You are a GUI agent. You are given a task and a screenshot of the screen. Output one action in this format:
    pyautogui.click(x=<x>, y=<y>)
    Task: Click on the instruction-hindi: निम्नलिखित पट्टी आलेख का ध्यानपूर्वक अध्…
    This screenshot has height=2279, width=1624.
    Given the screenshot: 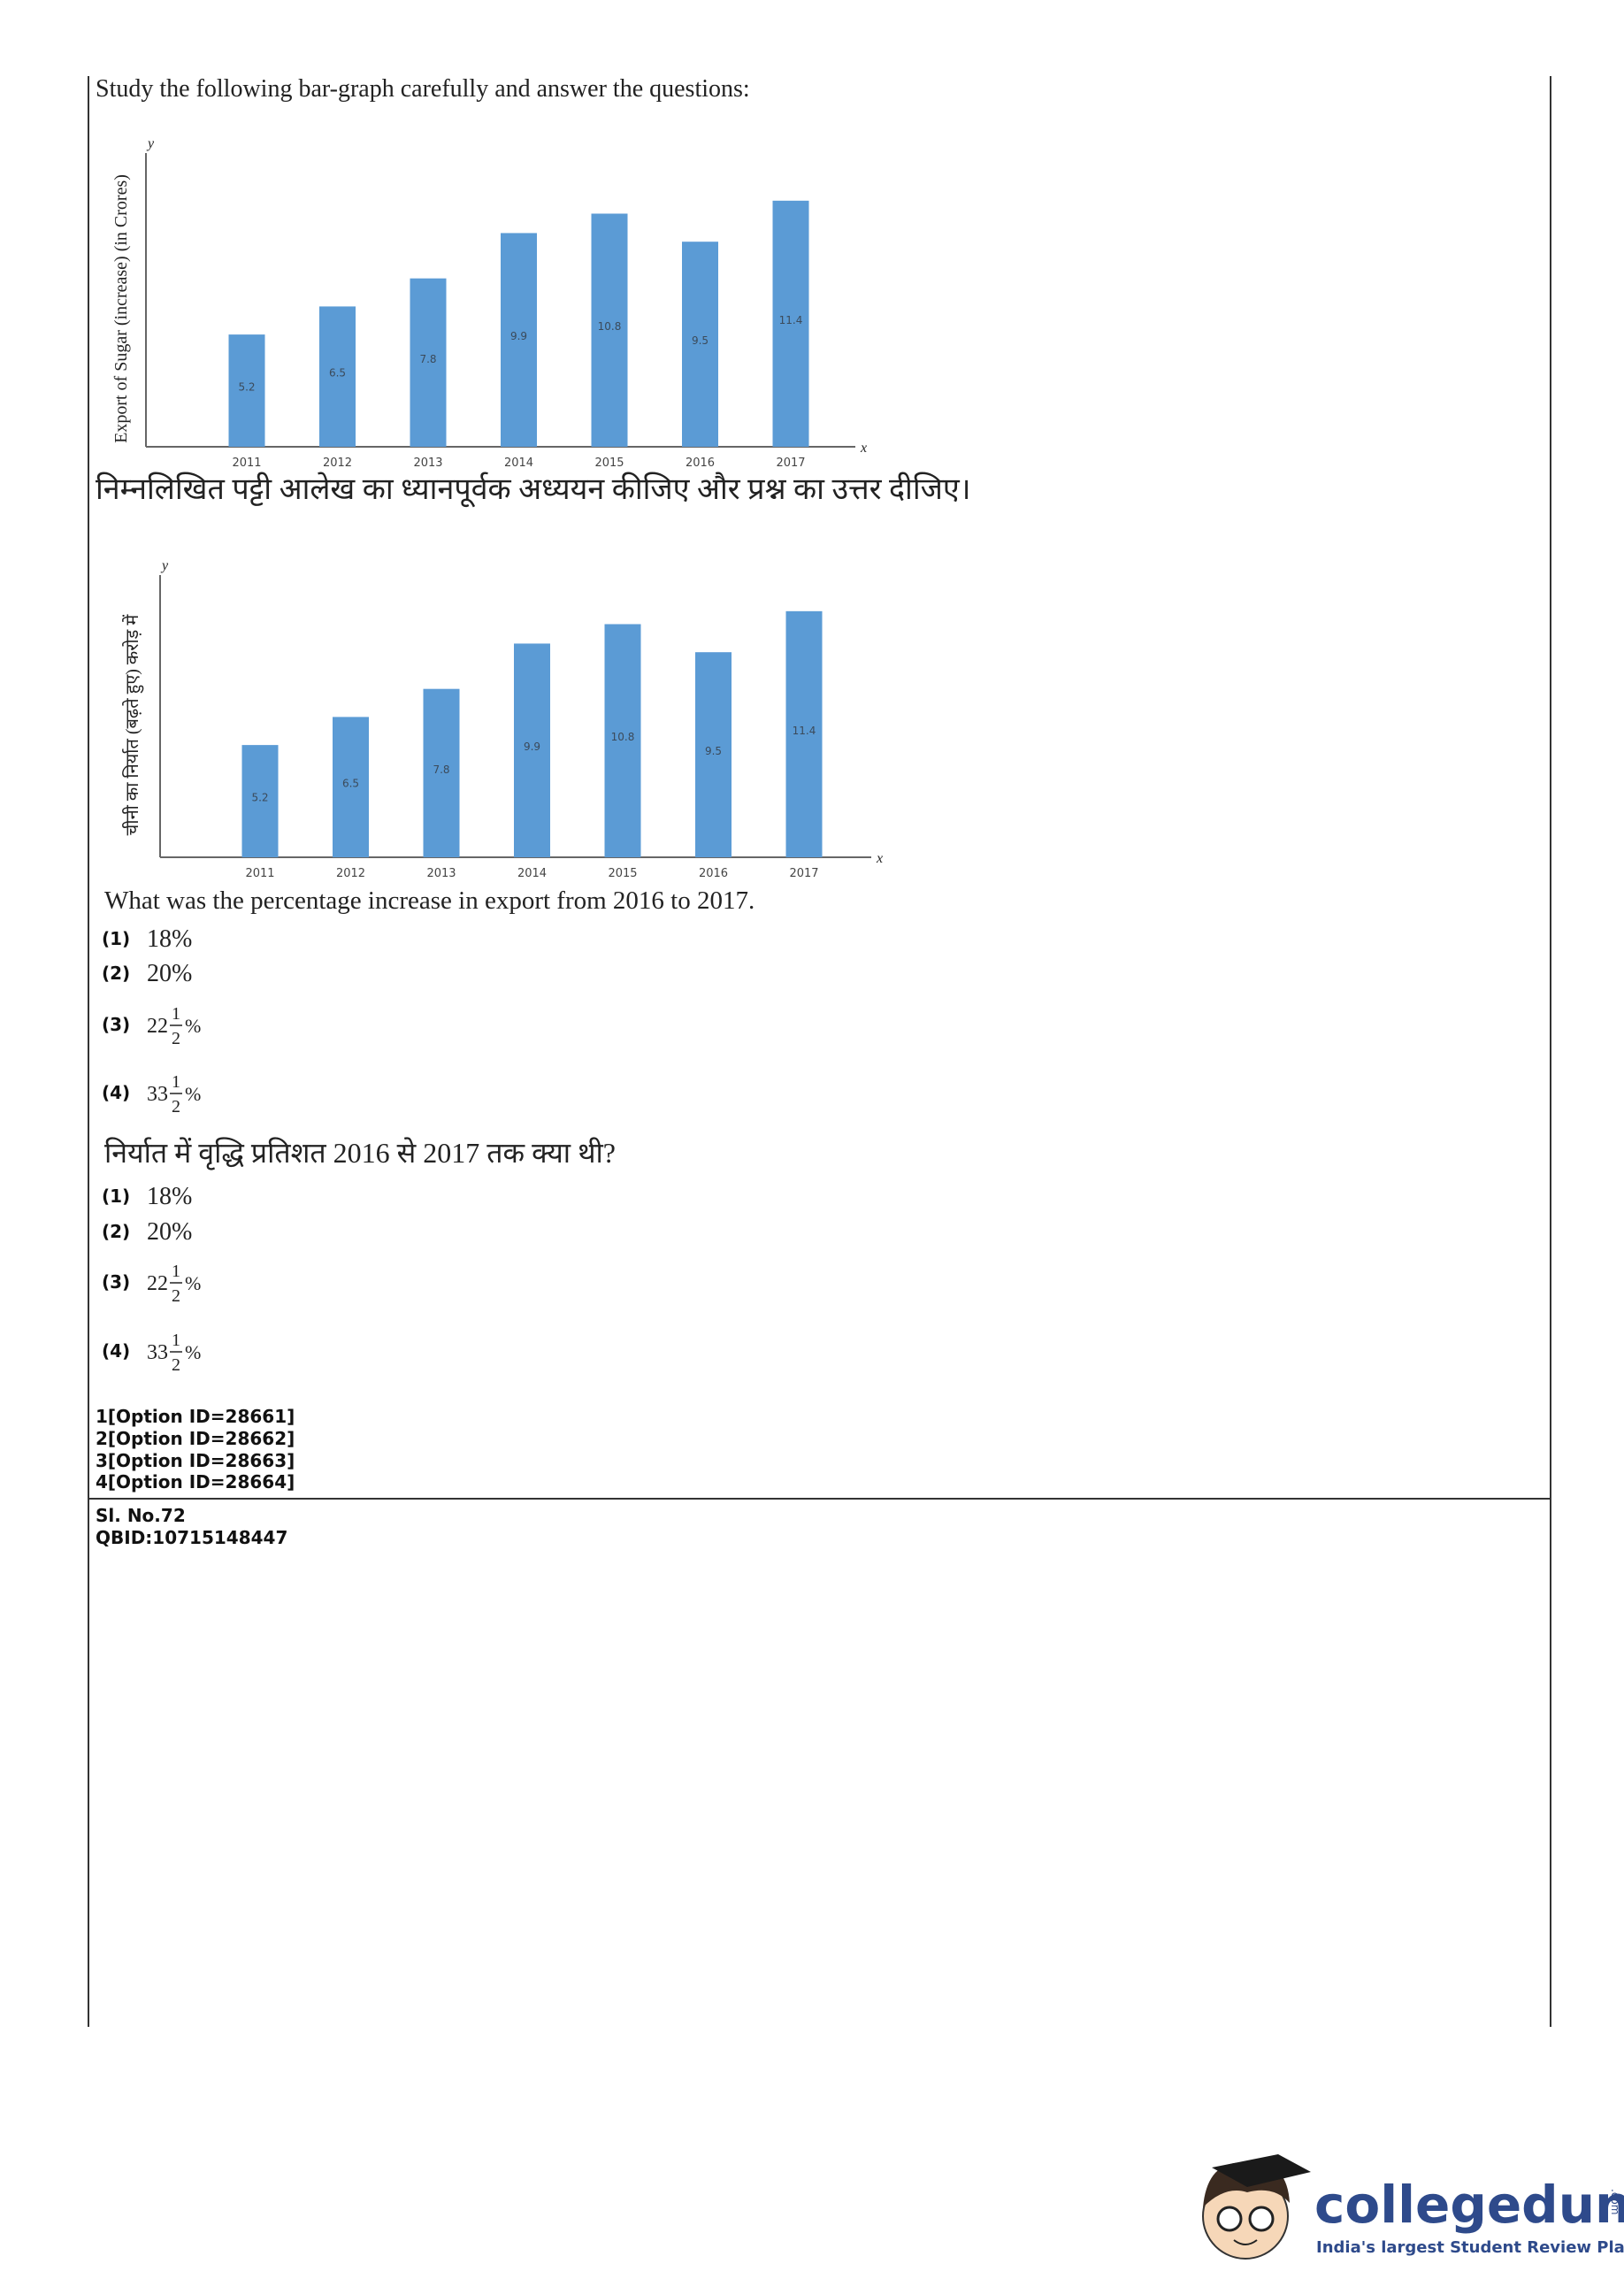 What is the action you would take?
    pyautogui.click(x=533, y=490)
    